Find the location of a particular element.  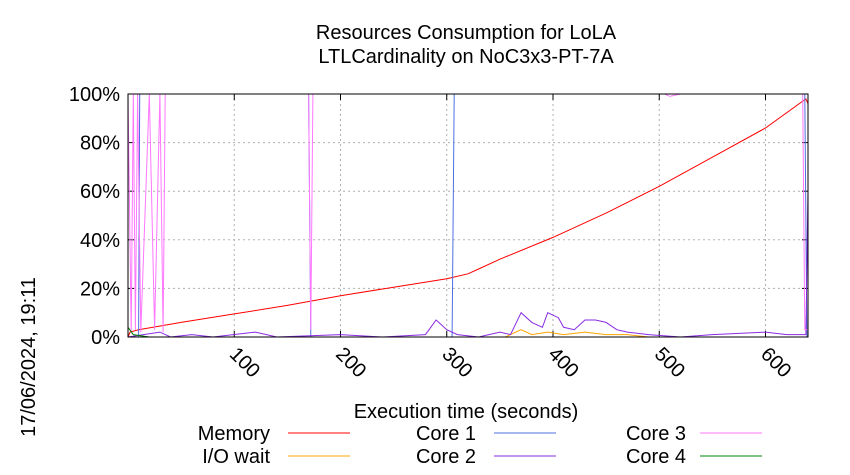

y-tick-label: 100% is located at coordinates (94, 95).